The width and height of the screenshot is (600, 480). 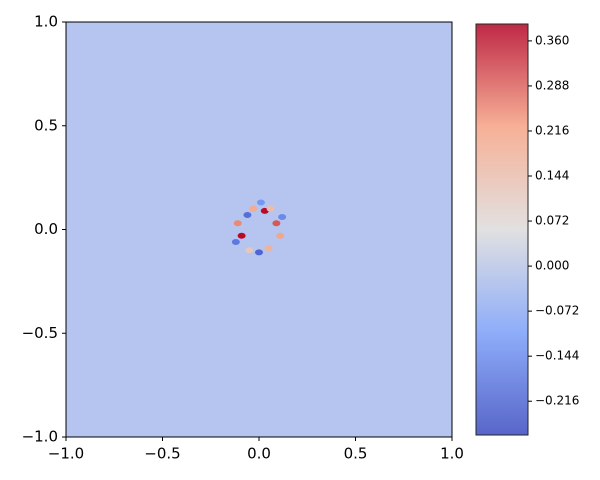 What do you see at coordinates (557, 311) in the screenshot?
I see `colorbar-tick-label: −0.072` at bounding box center [557, 311].